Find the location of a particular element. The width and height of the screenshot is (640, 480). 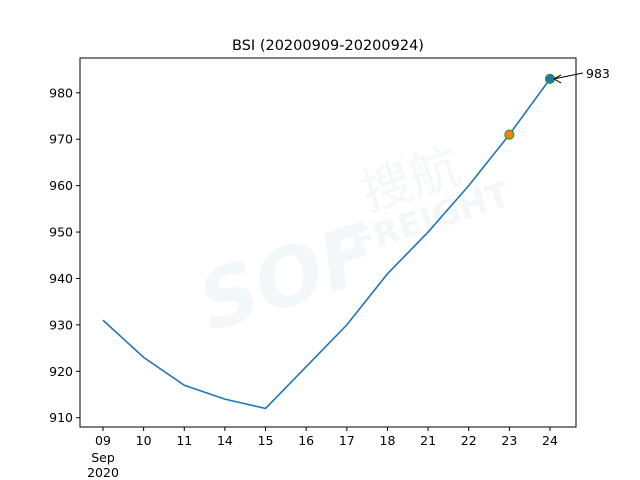

annotation-label: 983 is located at coordinates (598, 73).